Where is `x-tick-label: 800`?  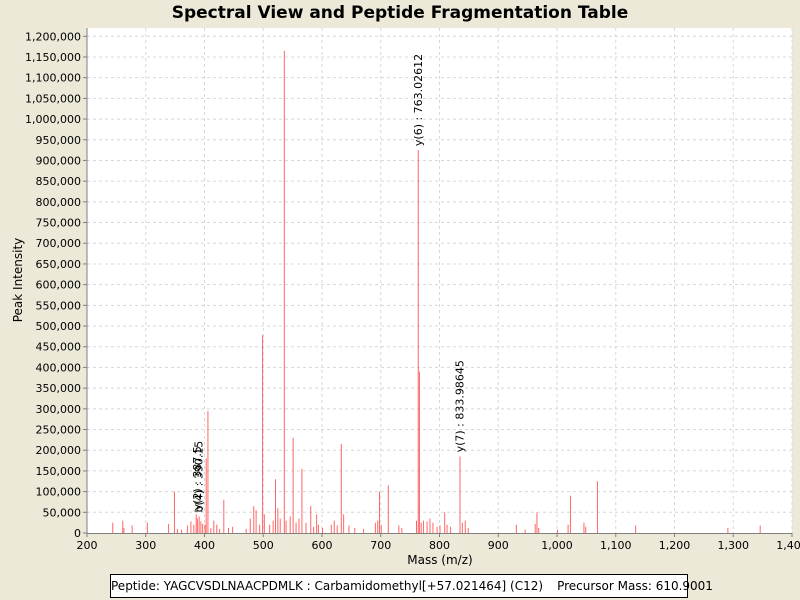
x-tick-label: 800 is located at coordinates (439, 545).